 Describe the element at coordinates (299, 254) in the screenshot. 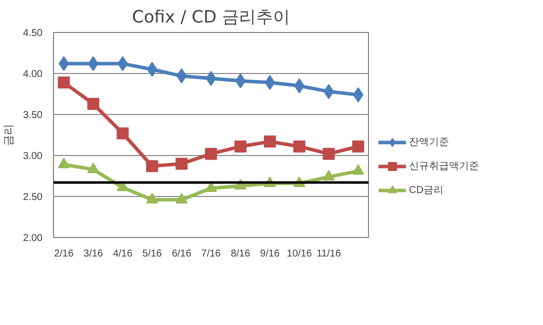

I see `x-tick-label: 10/16` at that location.